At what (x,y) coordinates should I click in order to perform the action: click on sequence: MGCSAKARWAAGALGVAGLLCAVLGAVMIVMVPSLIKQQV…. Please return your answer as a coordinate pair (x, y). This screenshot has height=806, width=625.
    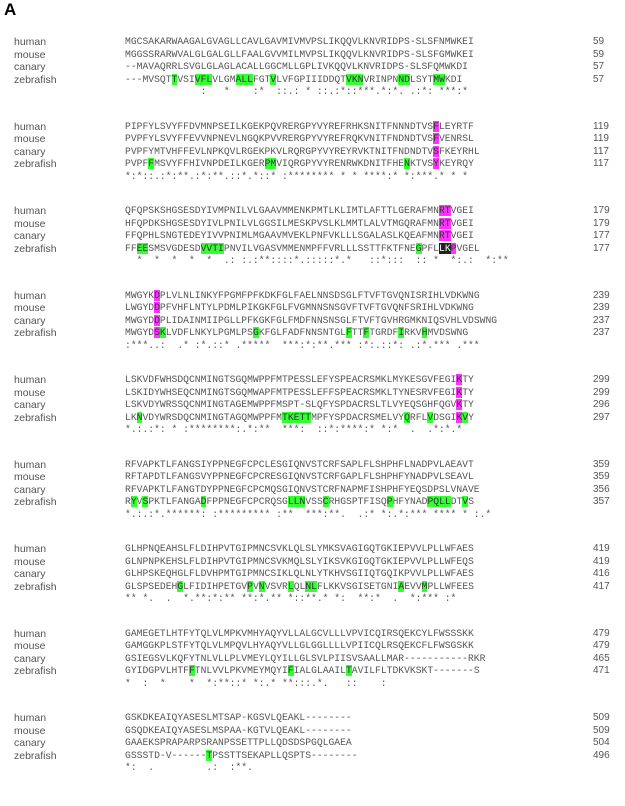
    Looking at the image, I should click on (299, 41).